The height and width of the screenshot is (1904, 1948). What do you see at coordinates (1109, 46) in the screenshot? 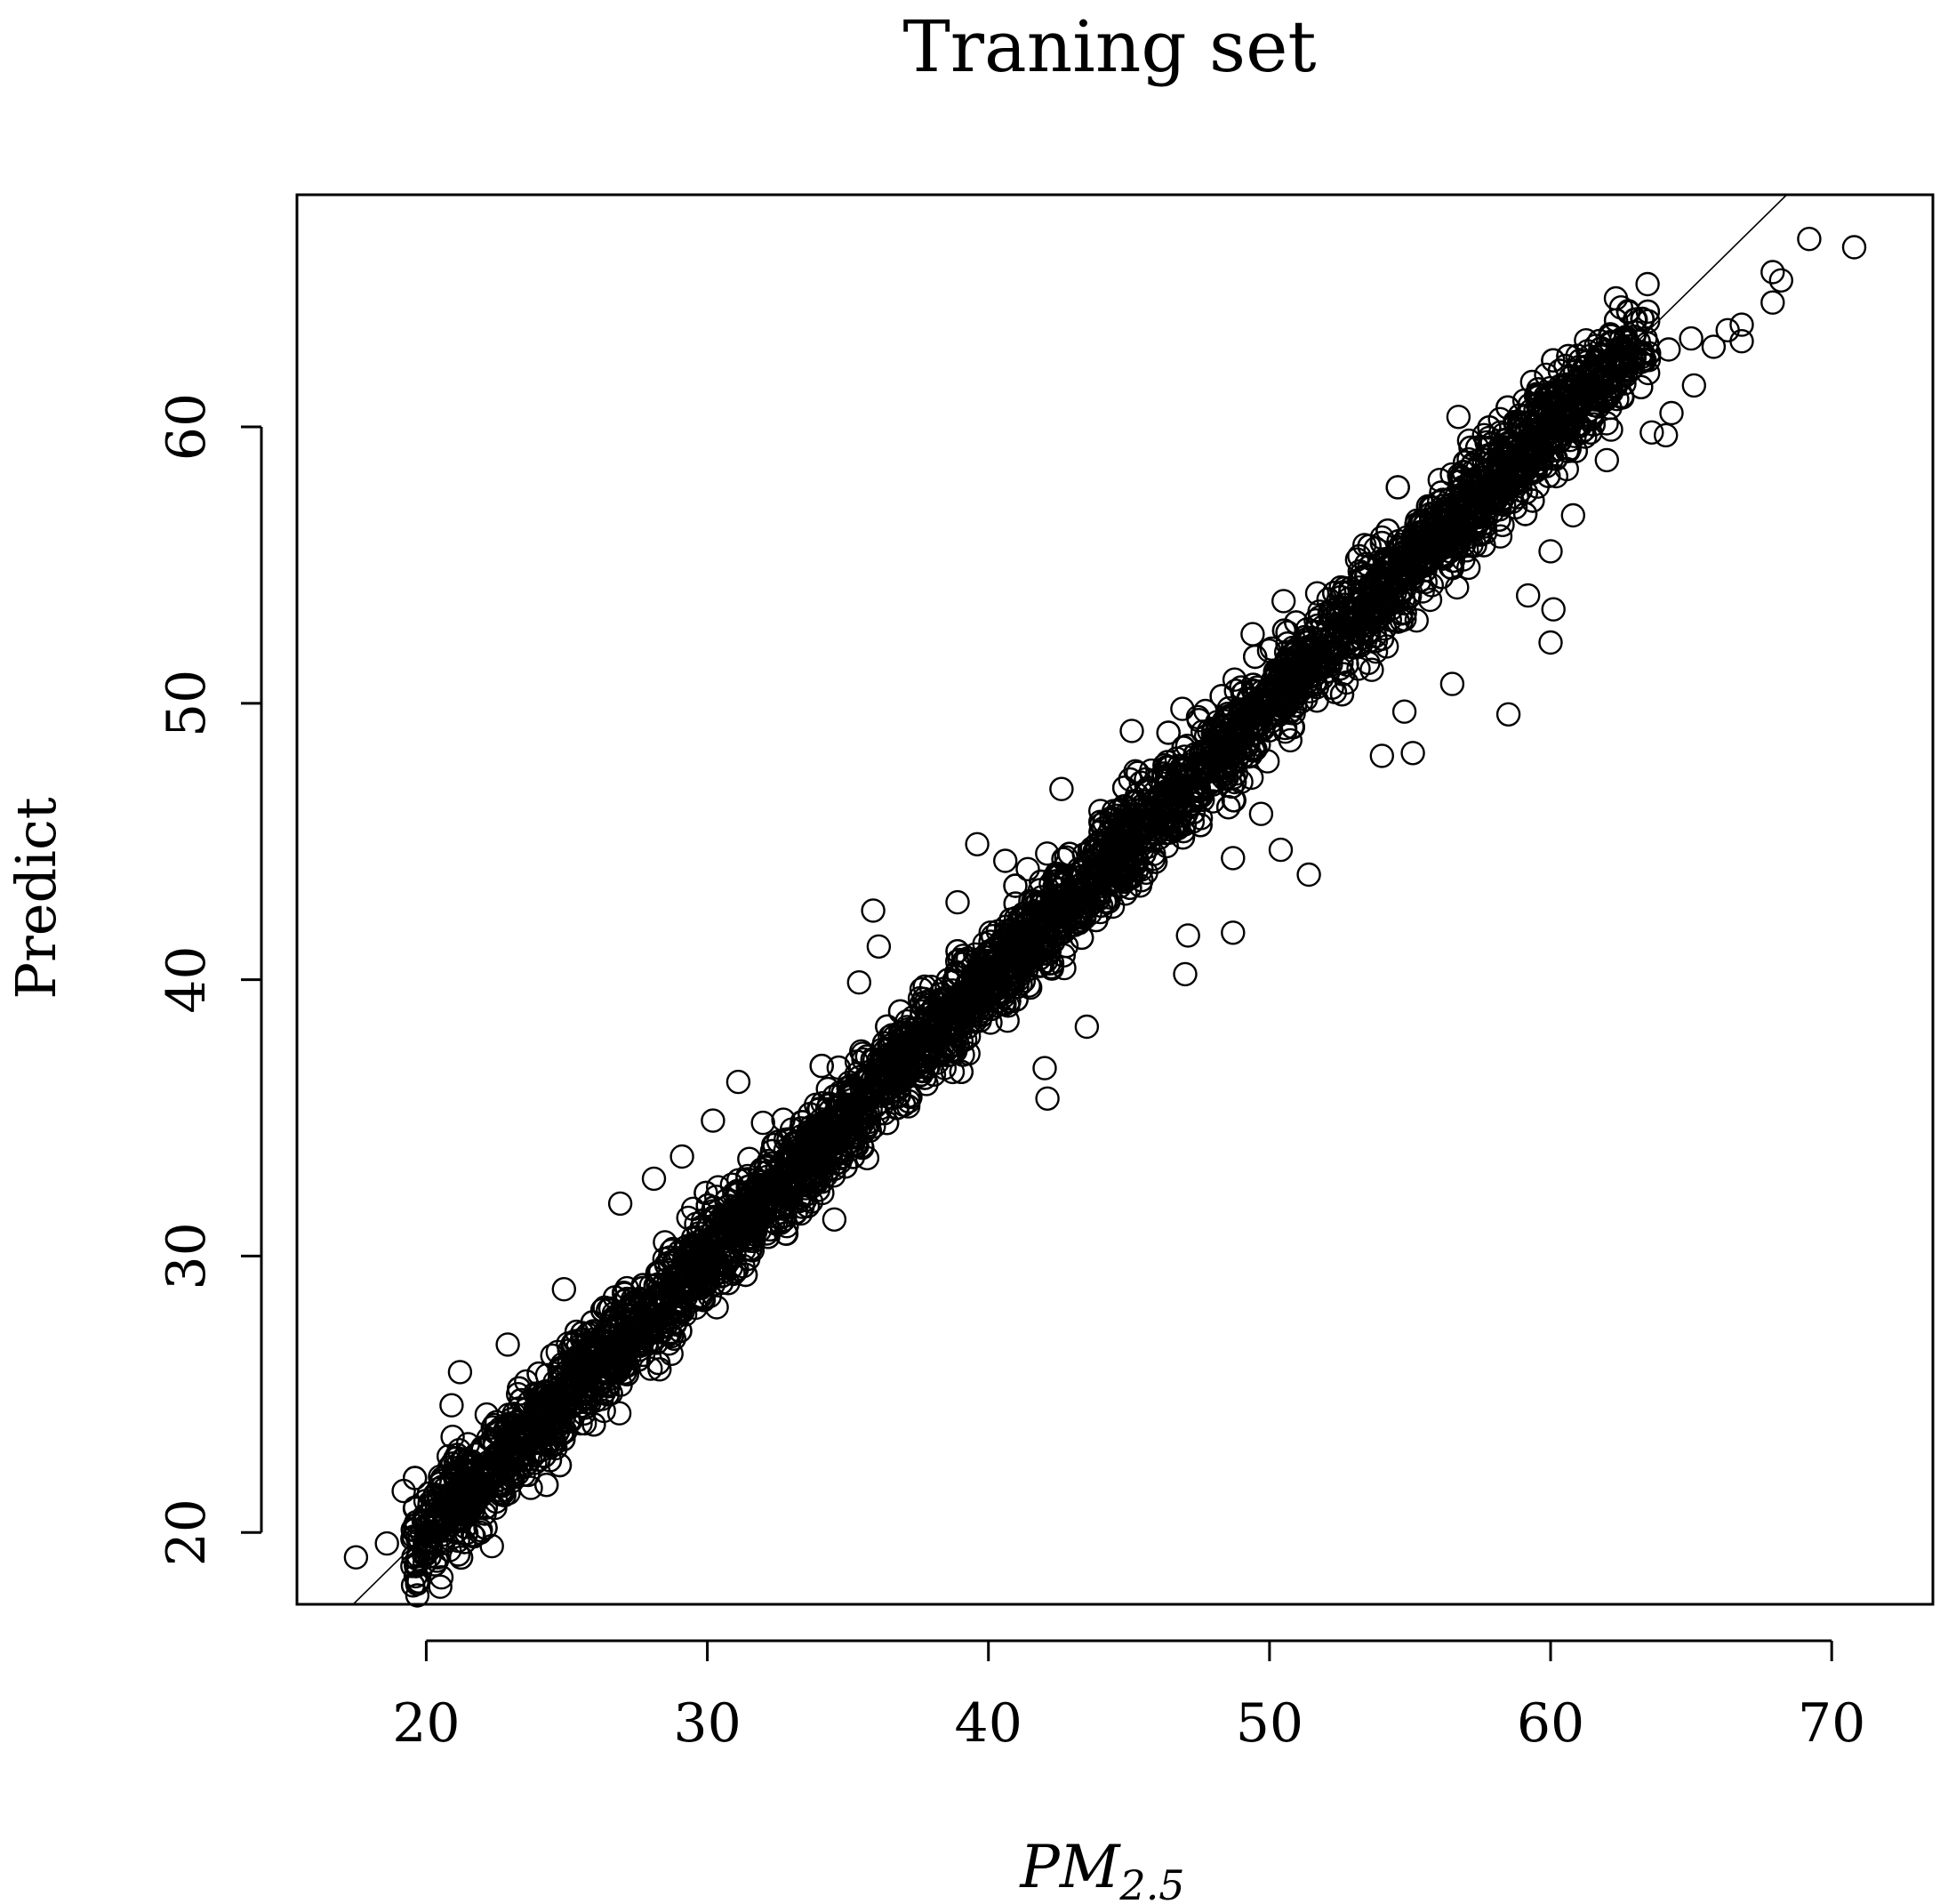
I see `chart-title: Traning set` at bounding box center [1109, 46].